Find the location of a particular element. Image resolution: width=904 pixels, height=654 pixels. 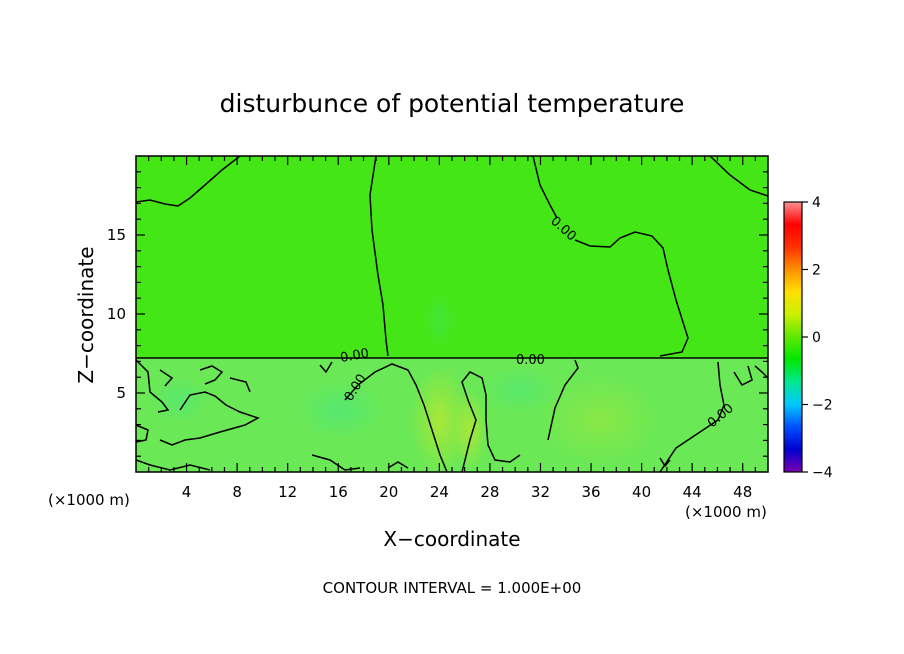

colorbar-tick-label: 2 is located at coordinates (816, 271).